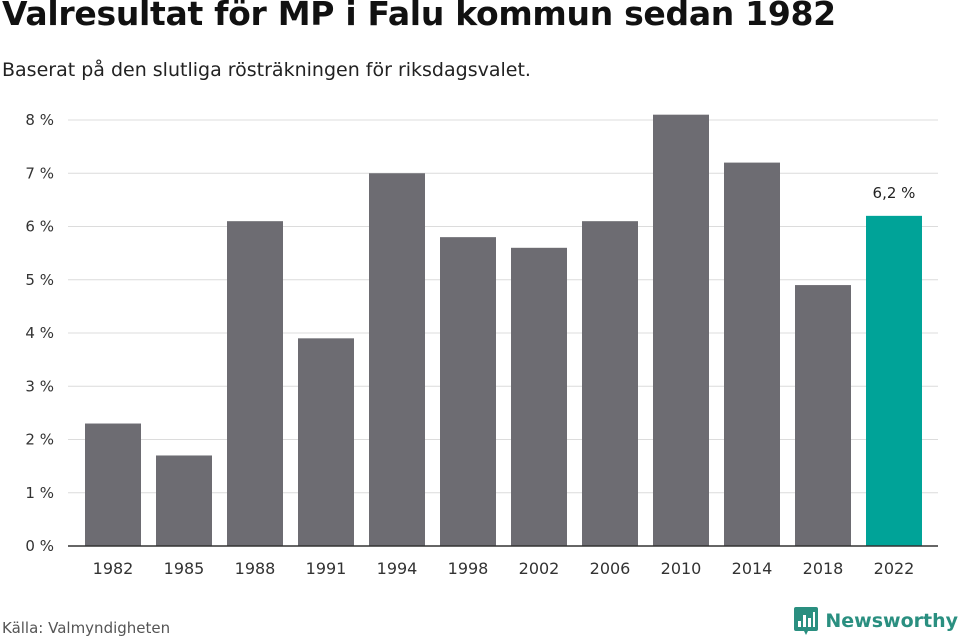 This screenshot has height=640, width=960. I want to click on x-tick-label: 2006, so click(610, 568).